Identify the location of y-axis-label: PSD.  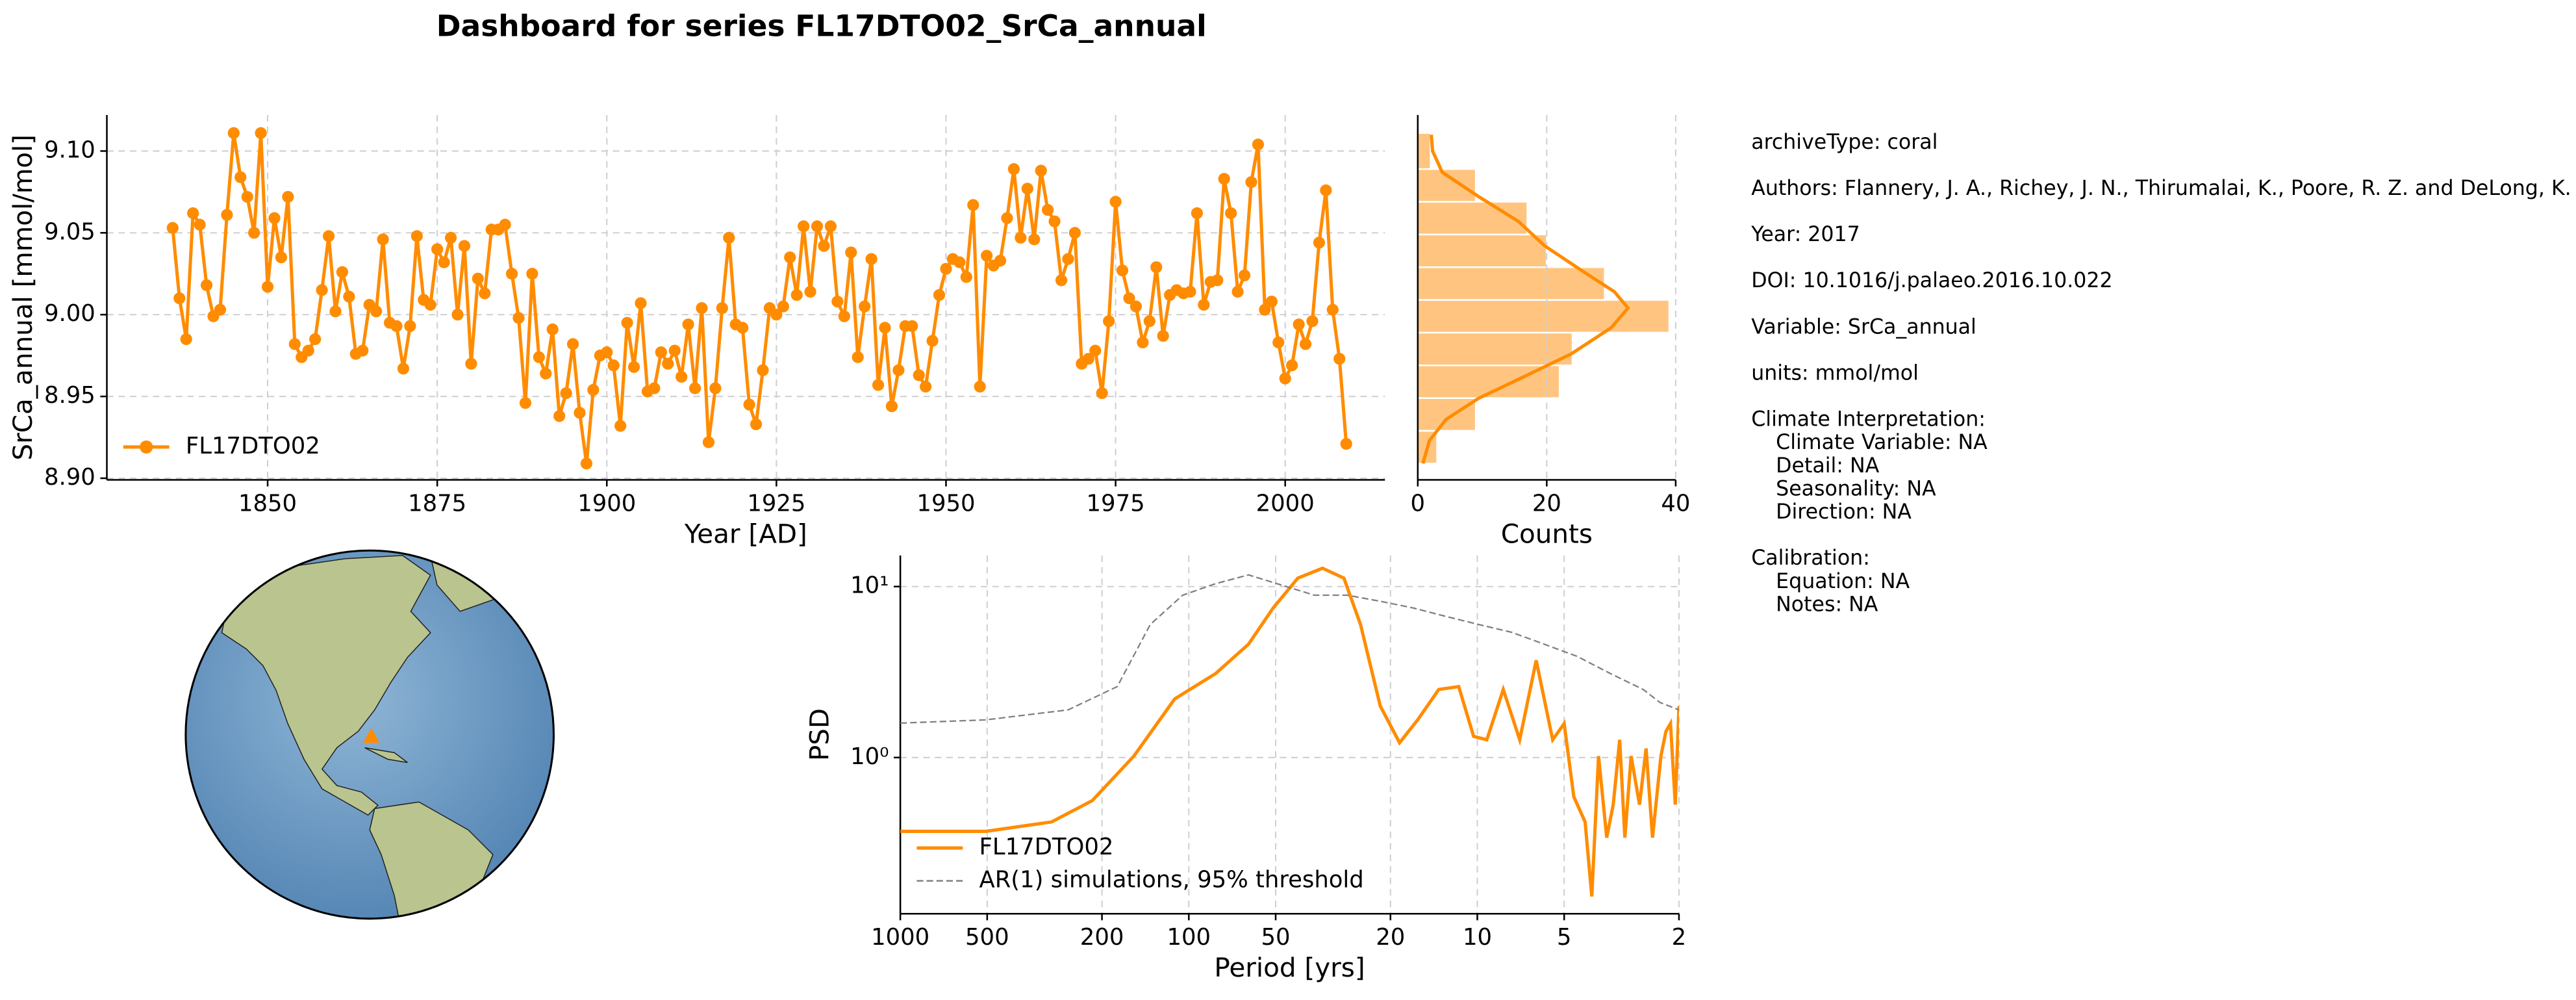
(819, 734).